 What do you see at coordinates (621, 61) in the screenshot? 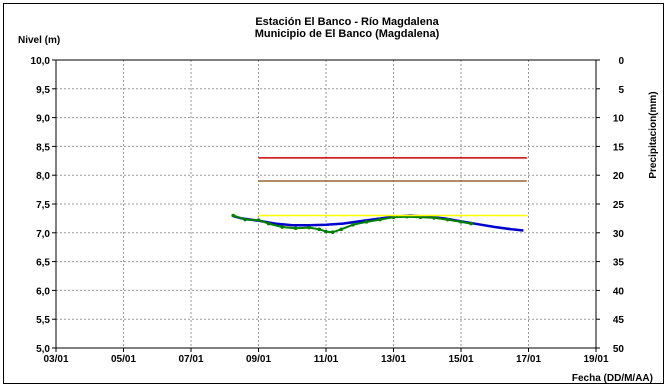
I see `y2-tick-label: 0` at bounding box center [621, 61].